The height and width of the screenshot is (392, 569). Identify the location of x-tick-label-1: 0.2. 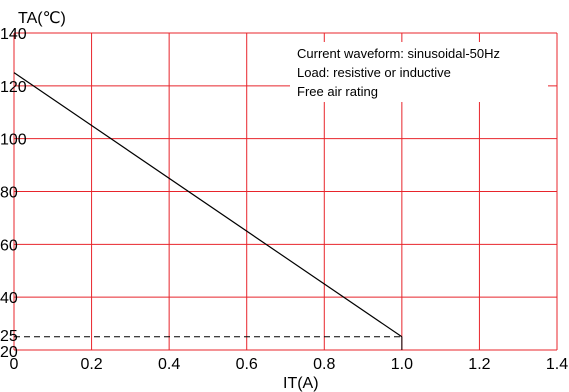
(91, 364).